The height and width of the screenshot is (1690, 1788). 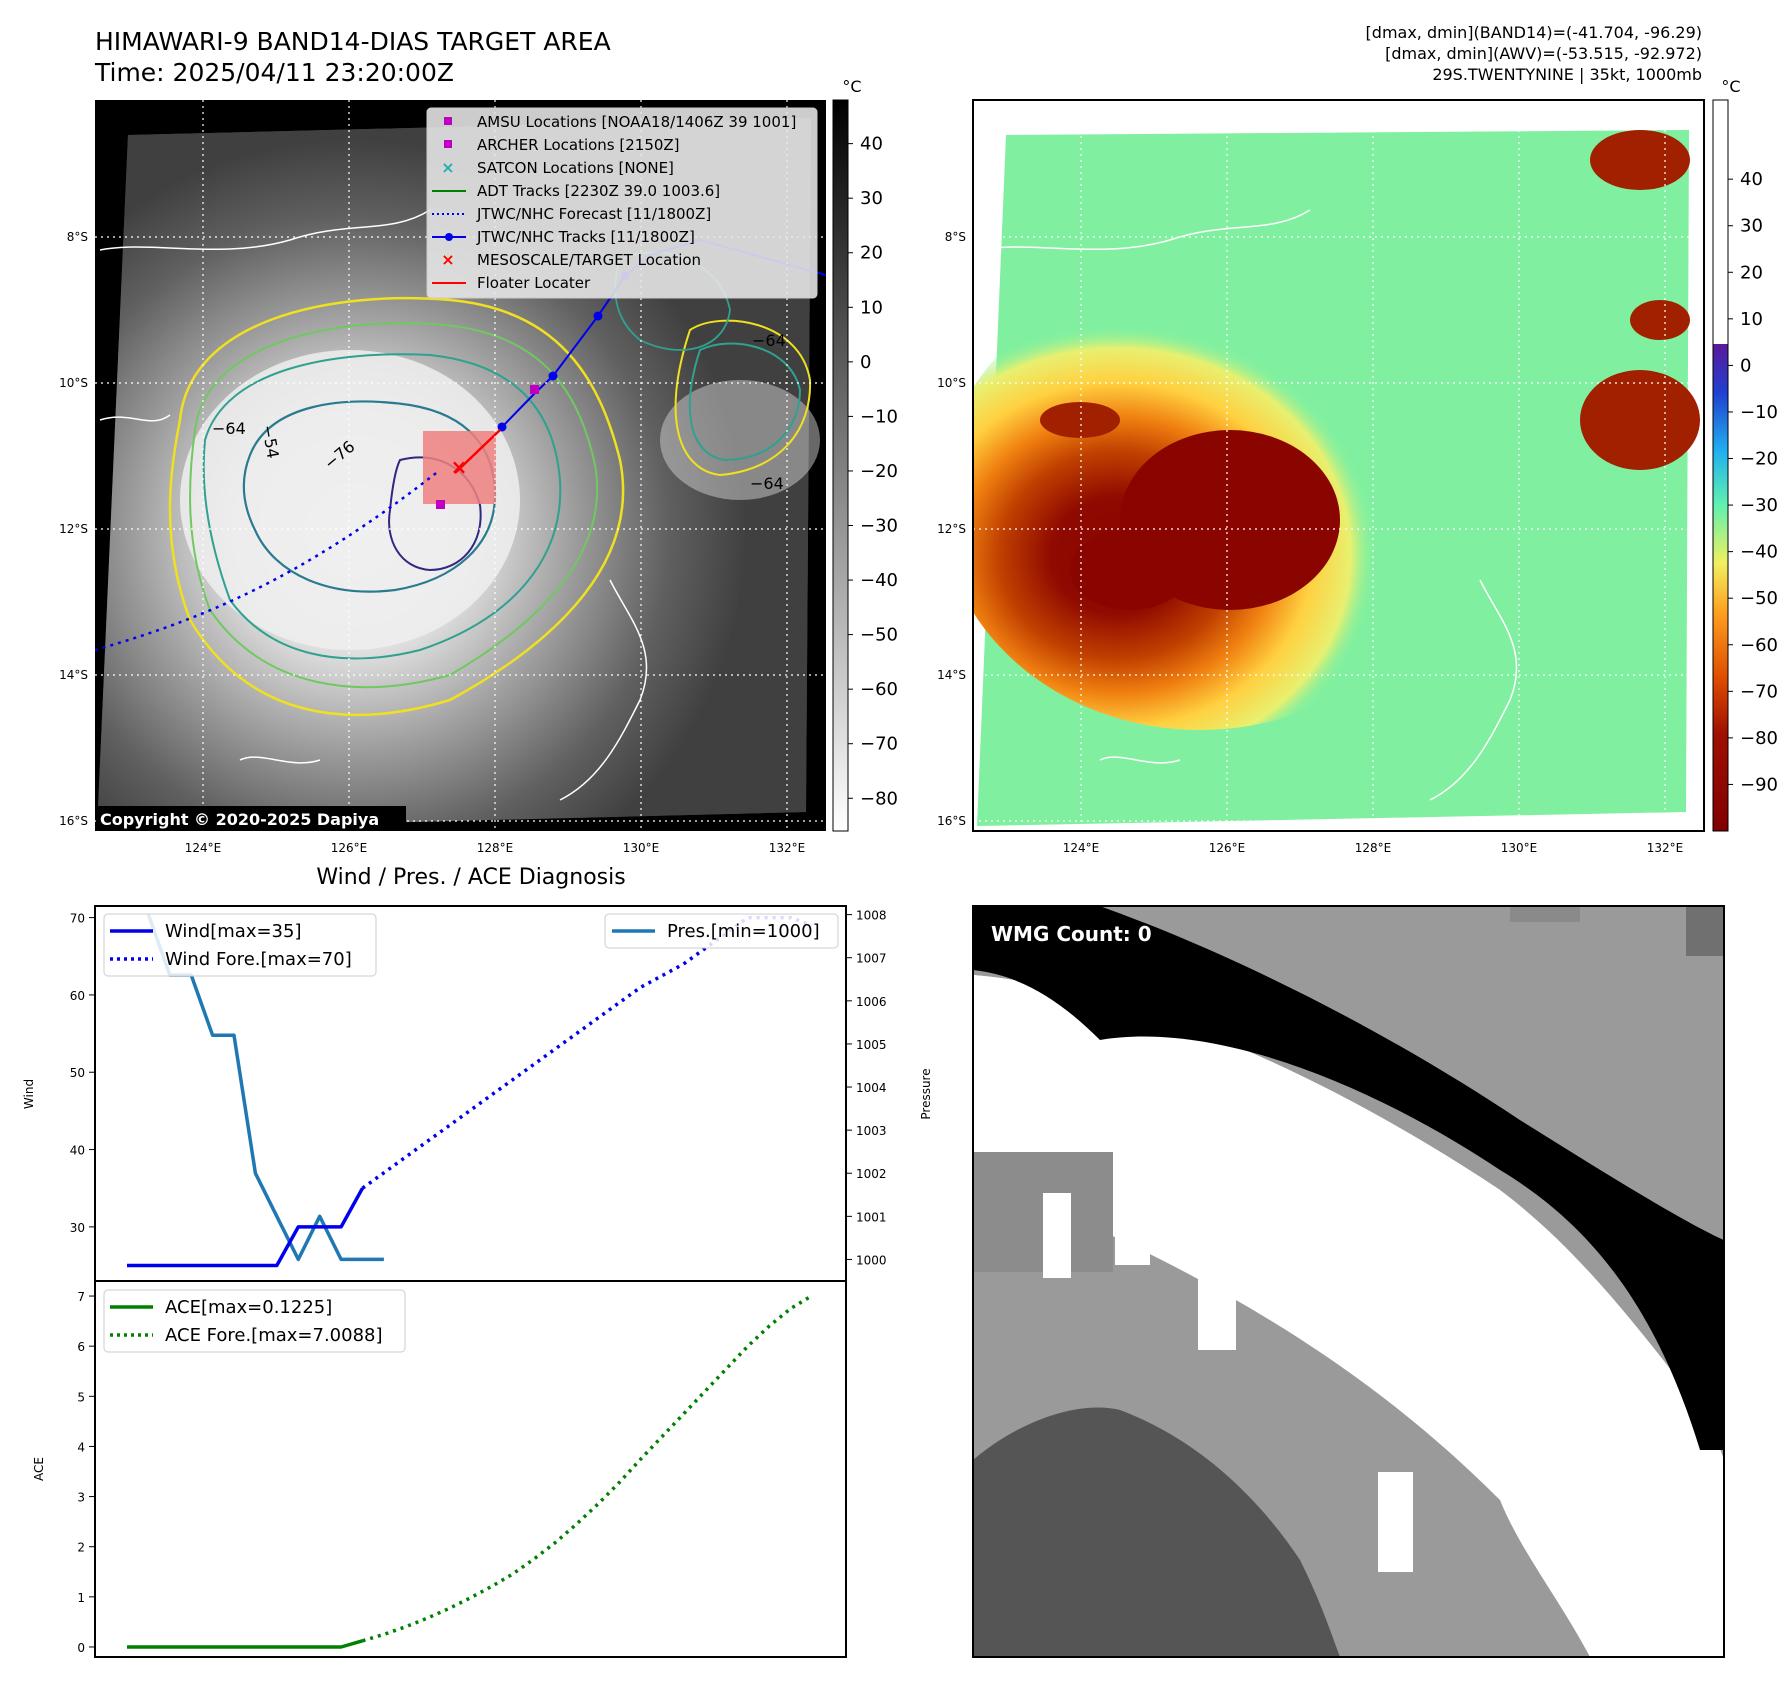 I want to click on wind-forecast-line, so click(x=587, y=1052).